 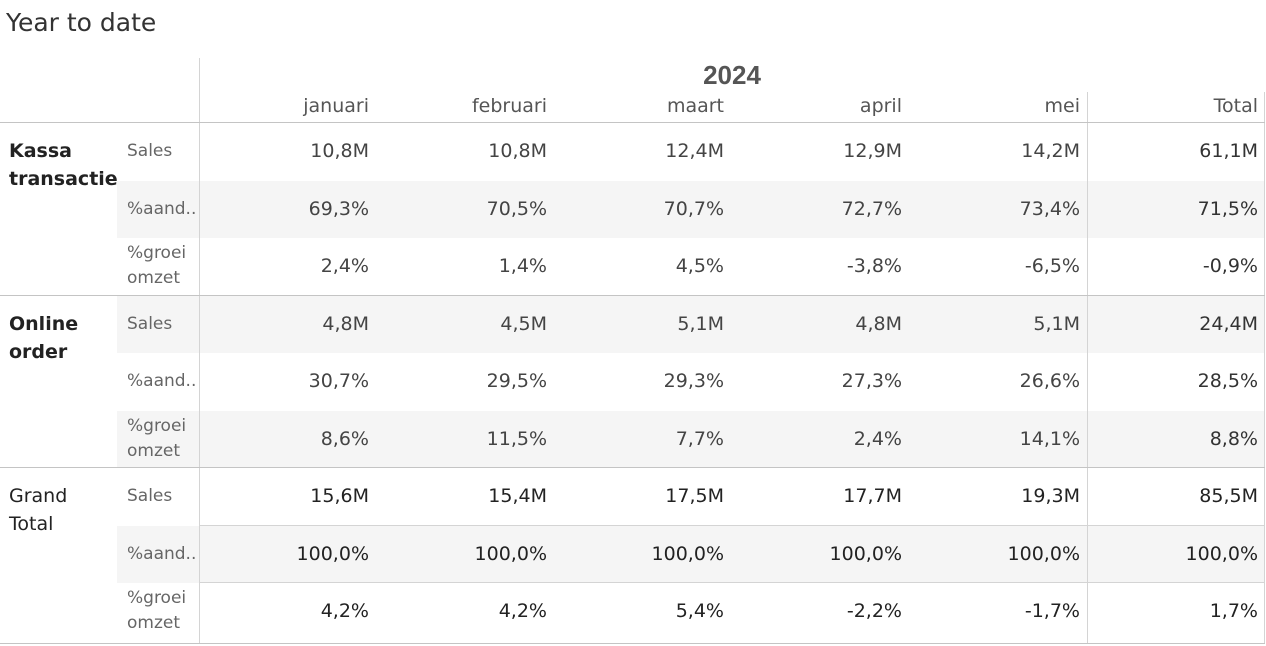 What do you see at coordinates (509, 106) in the screenshot?
I see `column-header-1: februari` at bounding box center [509, 106].